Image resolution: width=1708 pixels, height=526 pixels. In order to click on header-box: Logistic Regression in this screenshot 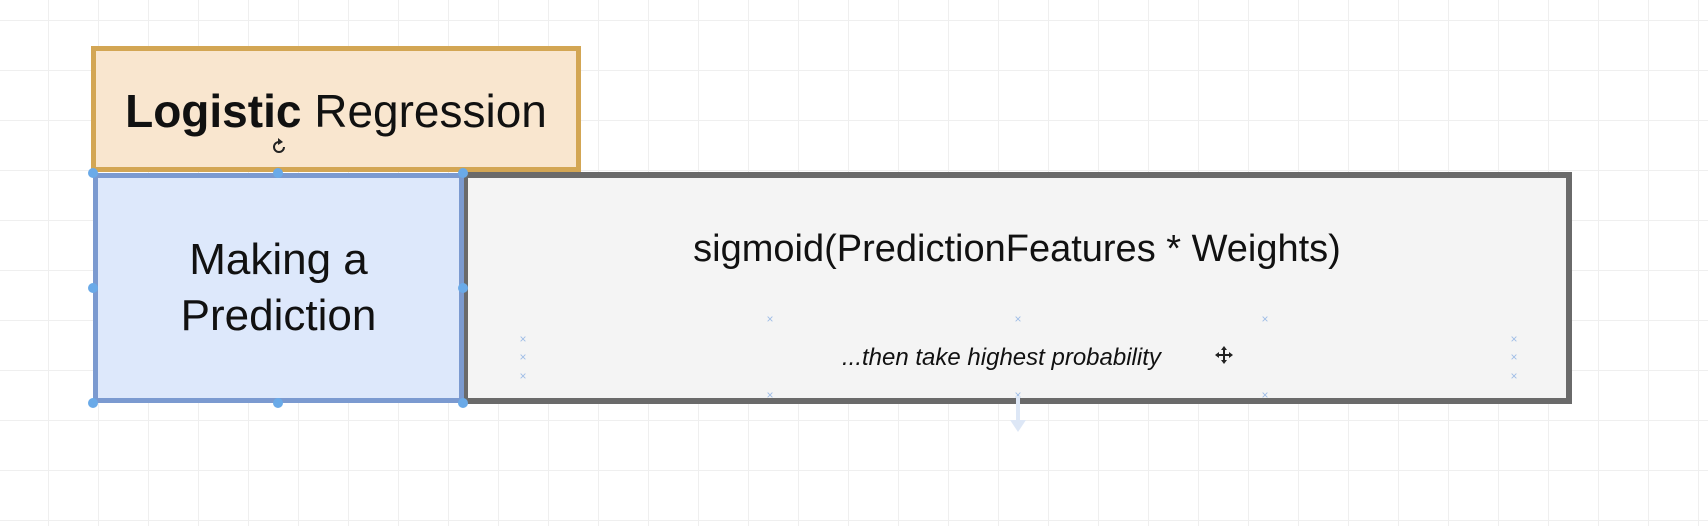, I will do `click(336, 109)`.